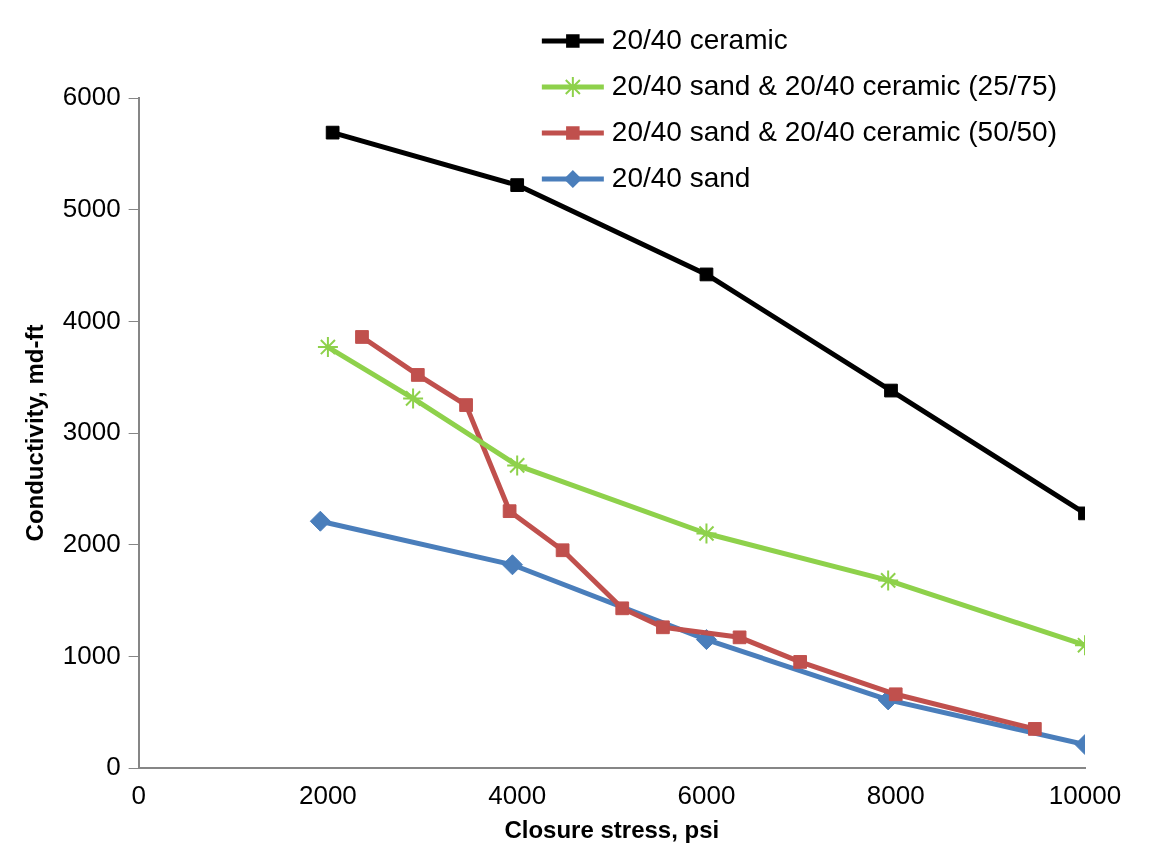 The height and width of the screenshot is (862, 1153). Describe the element at coordinates (1085, 794) in the screenshot. I see `x-tick-label: 10000` at that location.